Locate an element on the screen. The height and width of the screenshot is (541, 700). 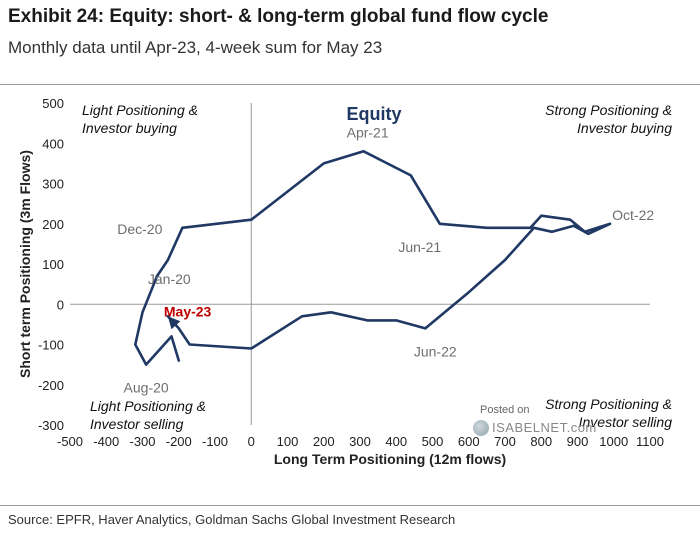
x-tick-label: 1100 is located at coordinates (650, 441).